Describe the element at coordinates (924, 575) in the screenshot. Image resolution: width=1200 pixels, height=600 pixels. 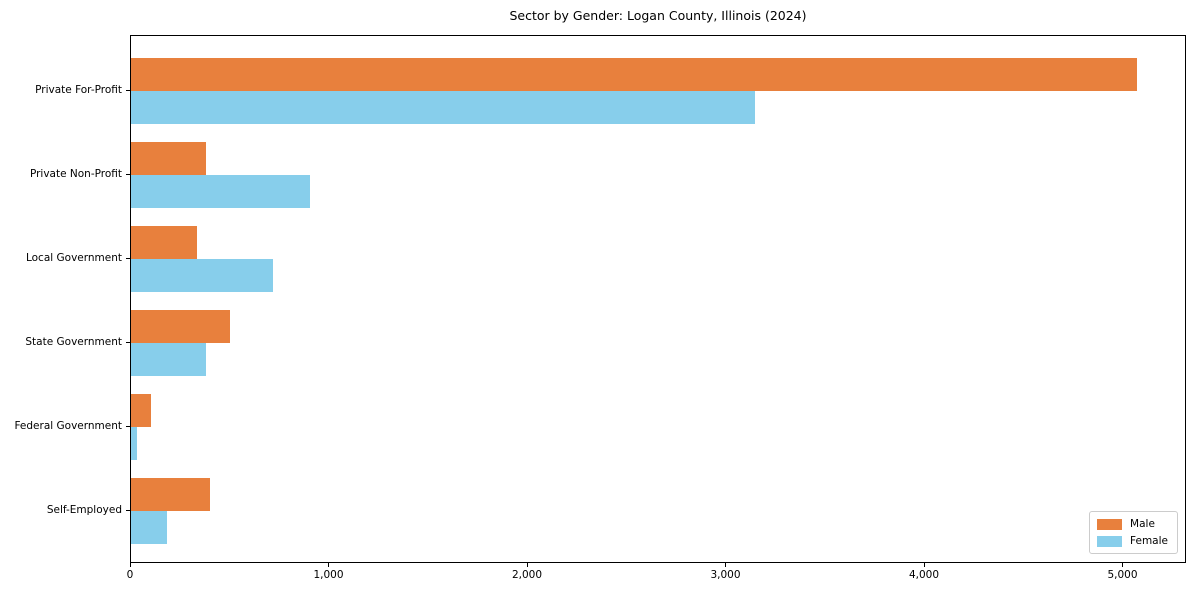
I see `x-tick-label: 4,000` at that location.